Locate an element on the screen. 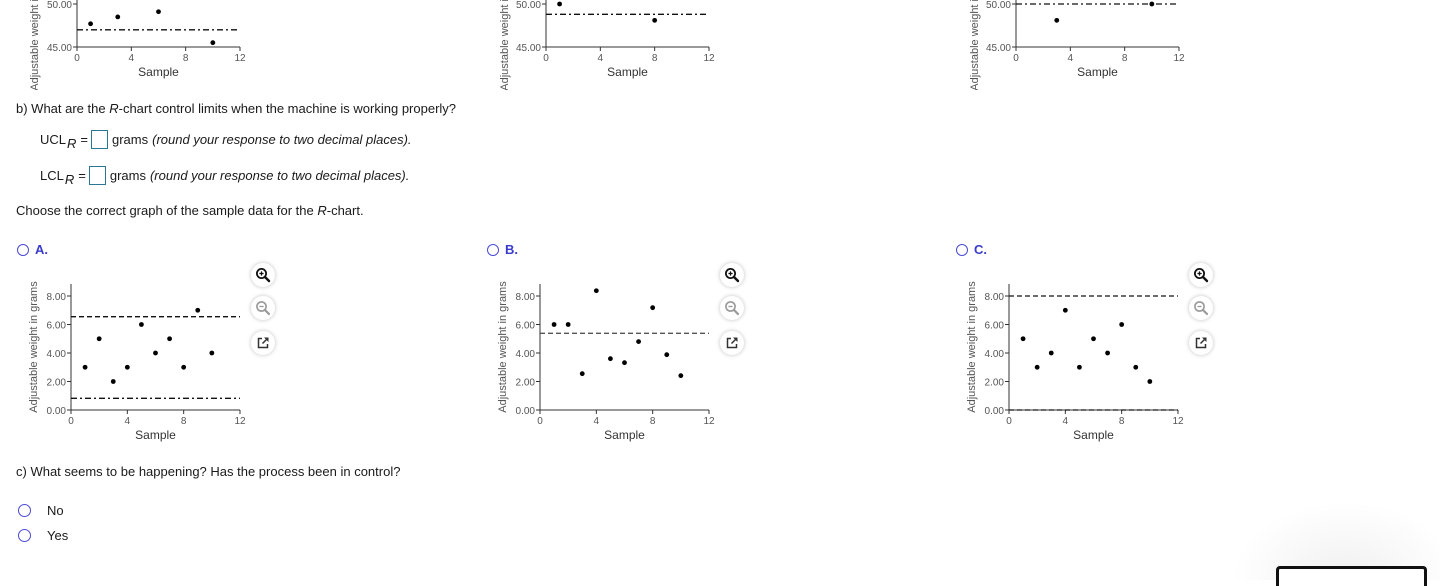 The width and height of the screenshot is (1440, 586). option-b-radio is located at coordinates (493, 249).